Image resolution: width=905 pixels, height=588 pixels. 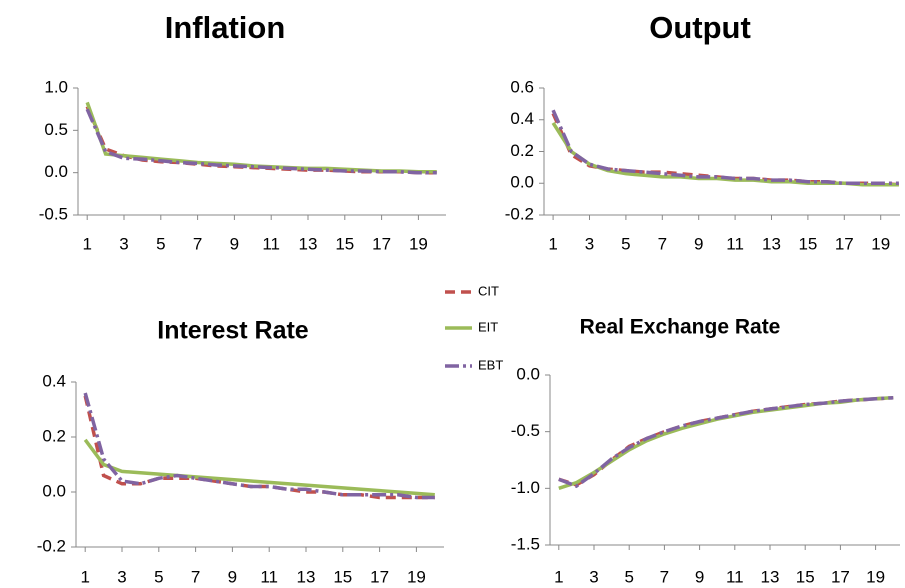 What do you see at coordinates (700, 27) in the screenshot?
I see `chart-title: Output` at bounding box center [700, 27].